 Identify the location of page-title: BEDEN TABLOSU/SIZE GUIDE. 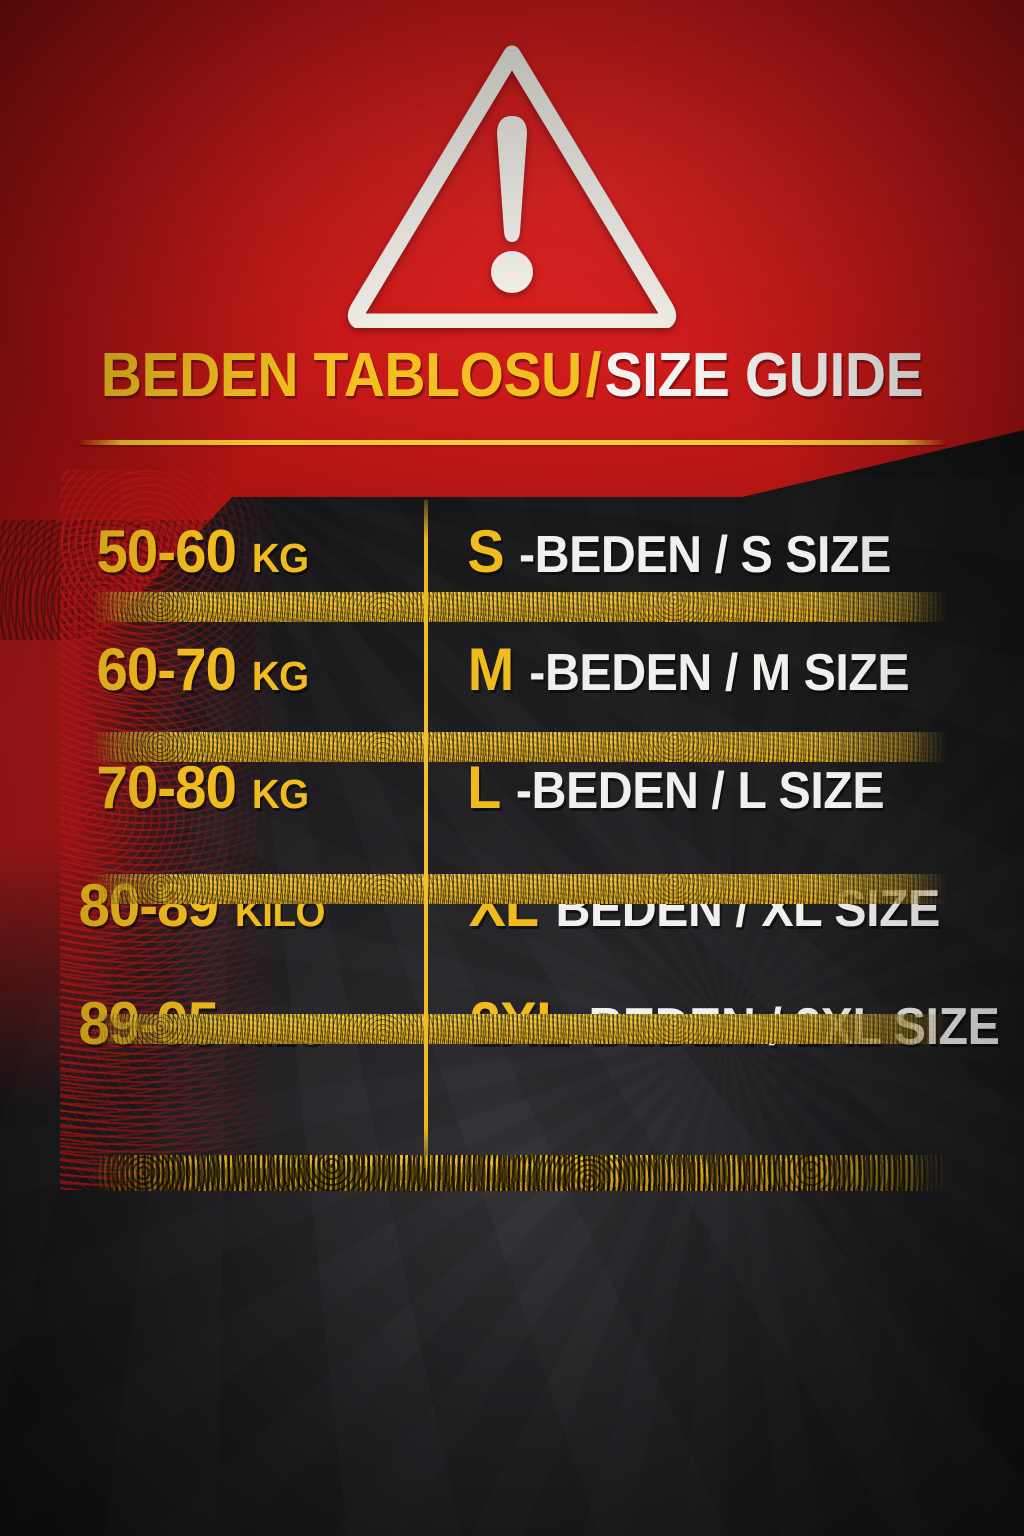
(512, 376).